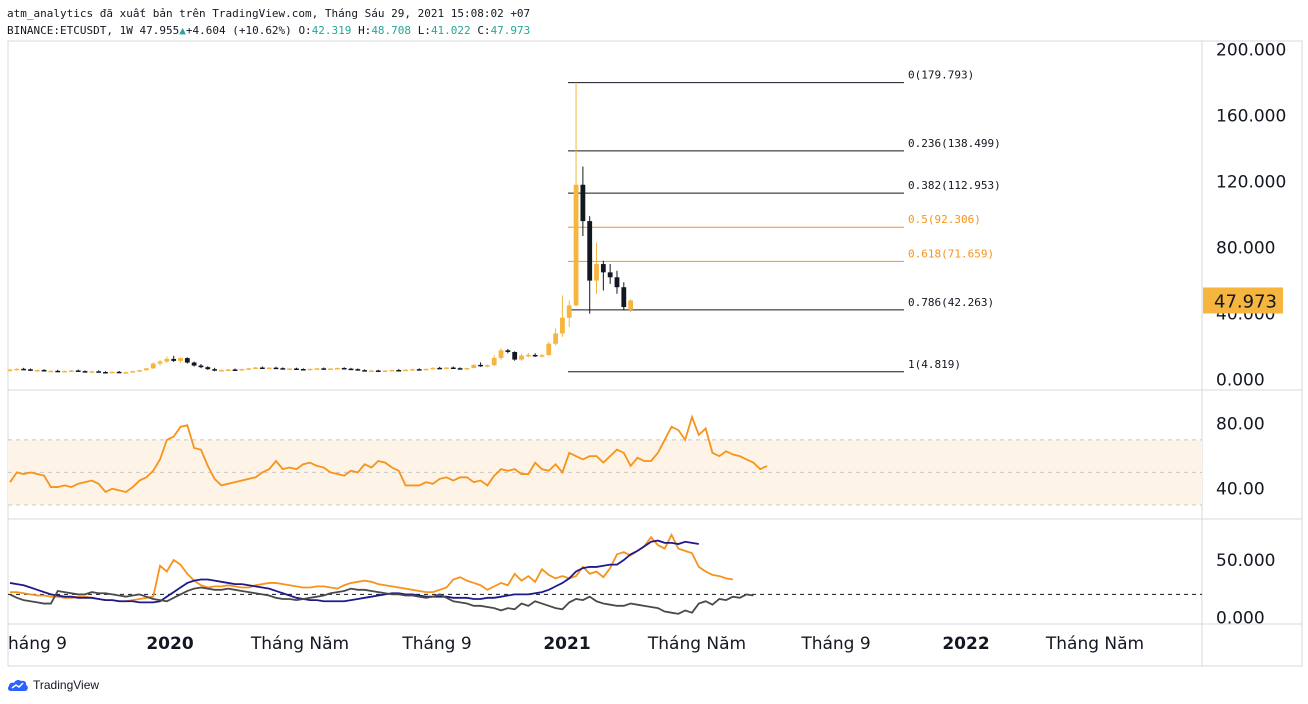 This screenshot has width=1308, height=704. What do you see at coordinates (53, 685) in the screenshot?
I see `tradingview-logo: TradingView` at bounding box center [53, 685].